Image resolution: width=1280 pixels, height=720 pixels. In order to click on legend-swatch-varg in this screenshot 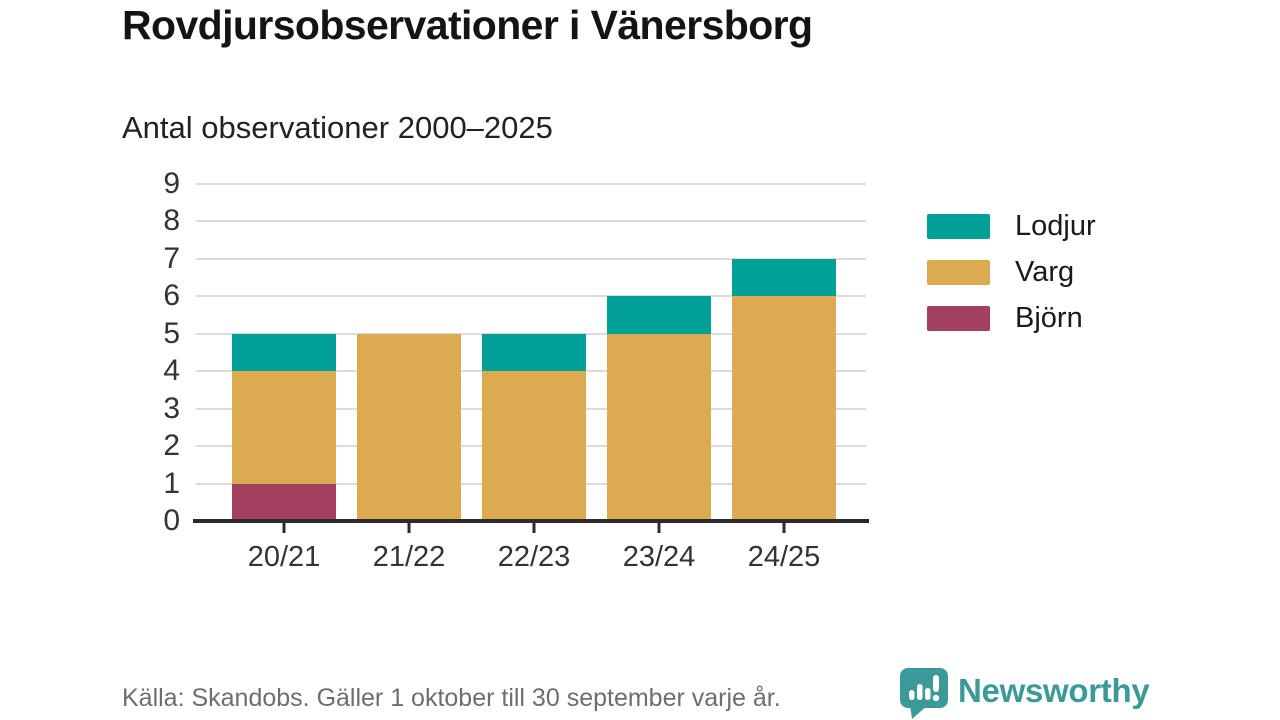, I will do `click(958, 272)`.